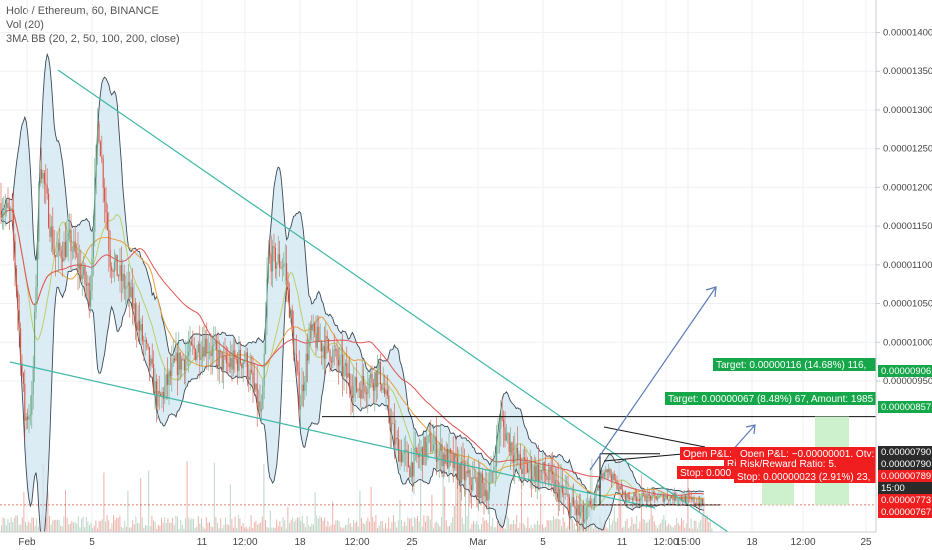  Describe the element at coordinates (906, 500) in the screenshot. I see `price-badge: 0.00000773` at that location.